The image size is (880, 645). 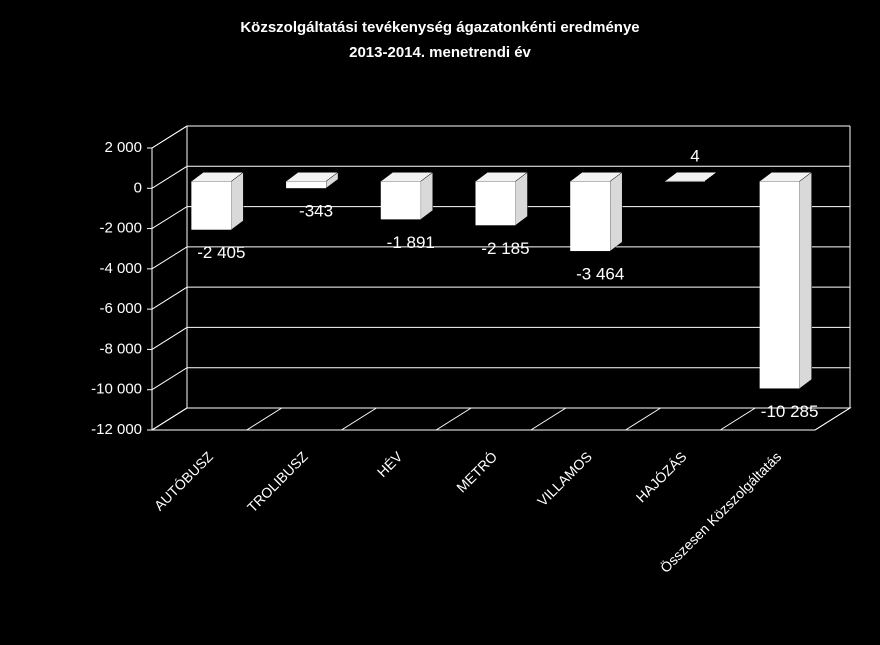 What do you see at coordinates (116, 389) in the screenshot?
I see `y-tick-label: -10 000` at bounding box center [116, 389].